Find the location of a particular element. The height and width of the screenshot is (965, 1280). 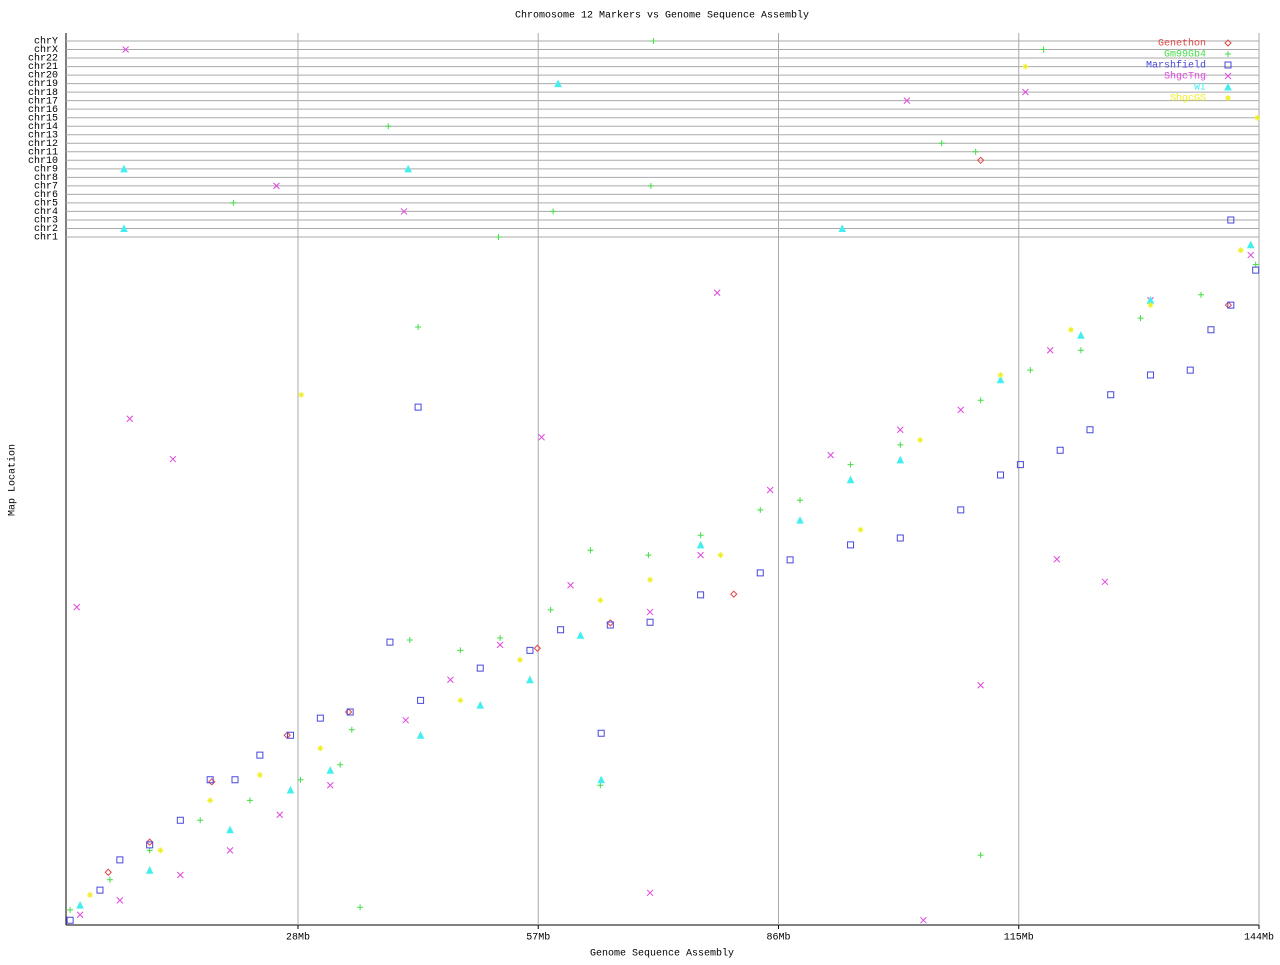

x-tick-label: 115Mb is located at coordinates (1019, 938).